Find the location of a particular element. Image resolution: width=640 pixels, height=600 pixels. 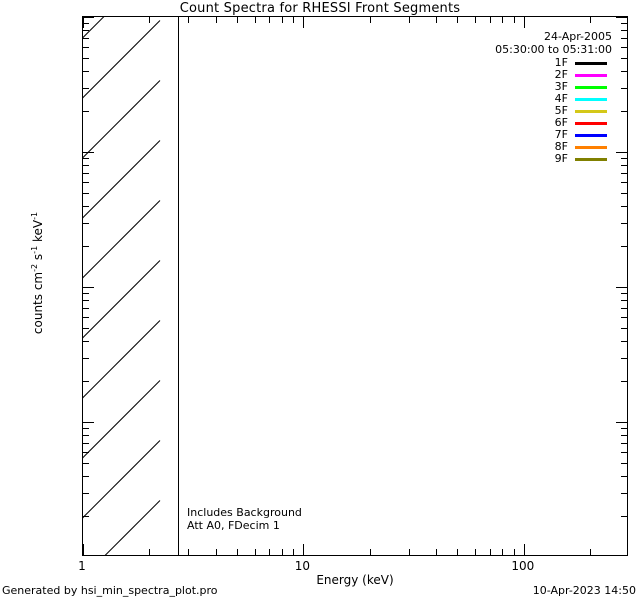

legend-label: 4F is located at coordinates (561, 98).